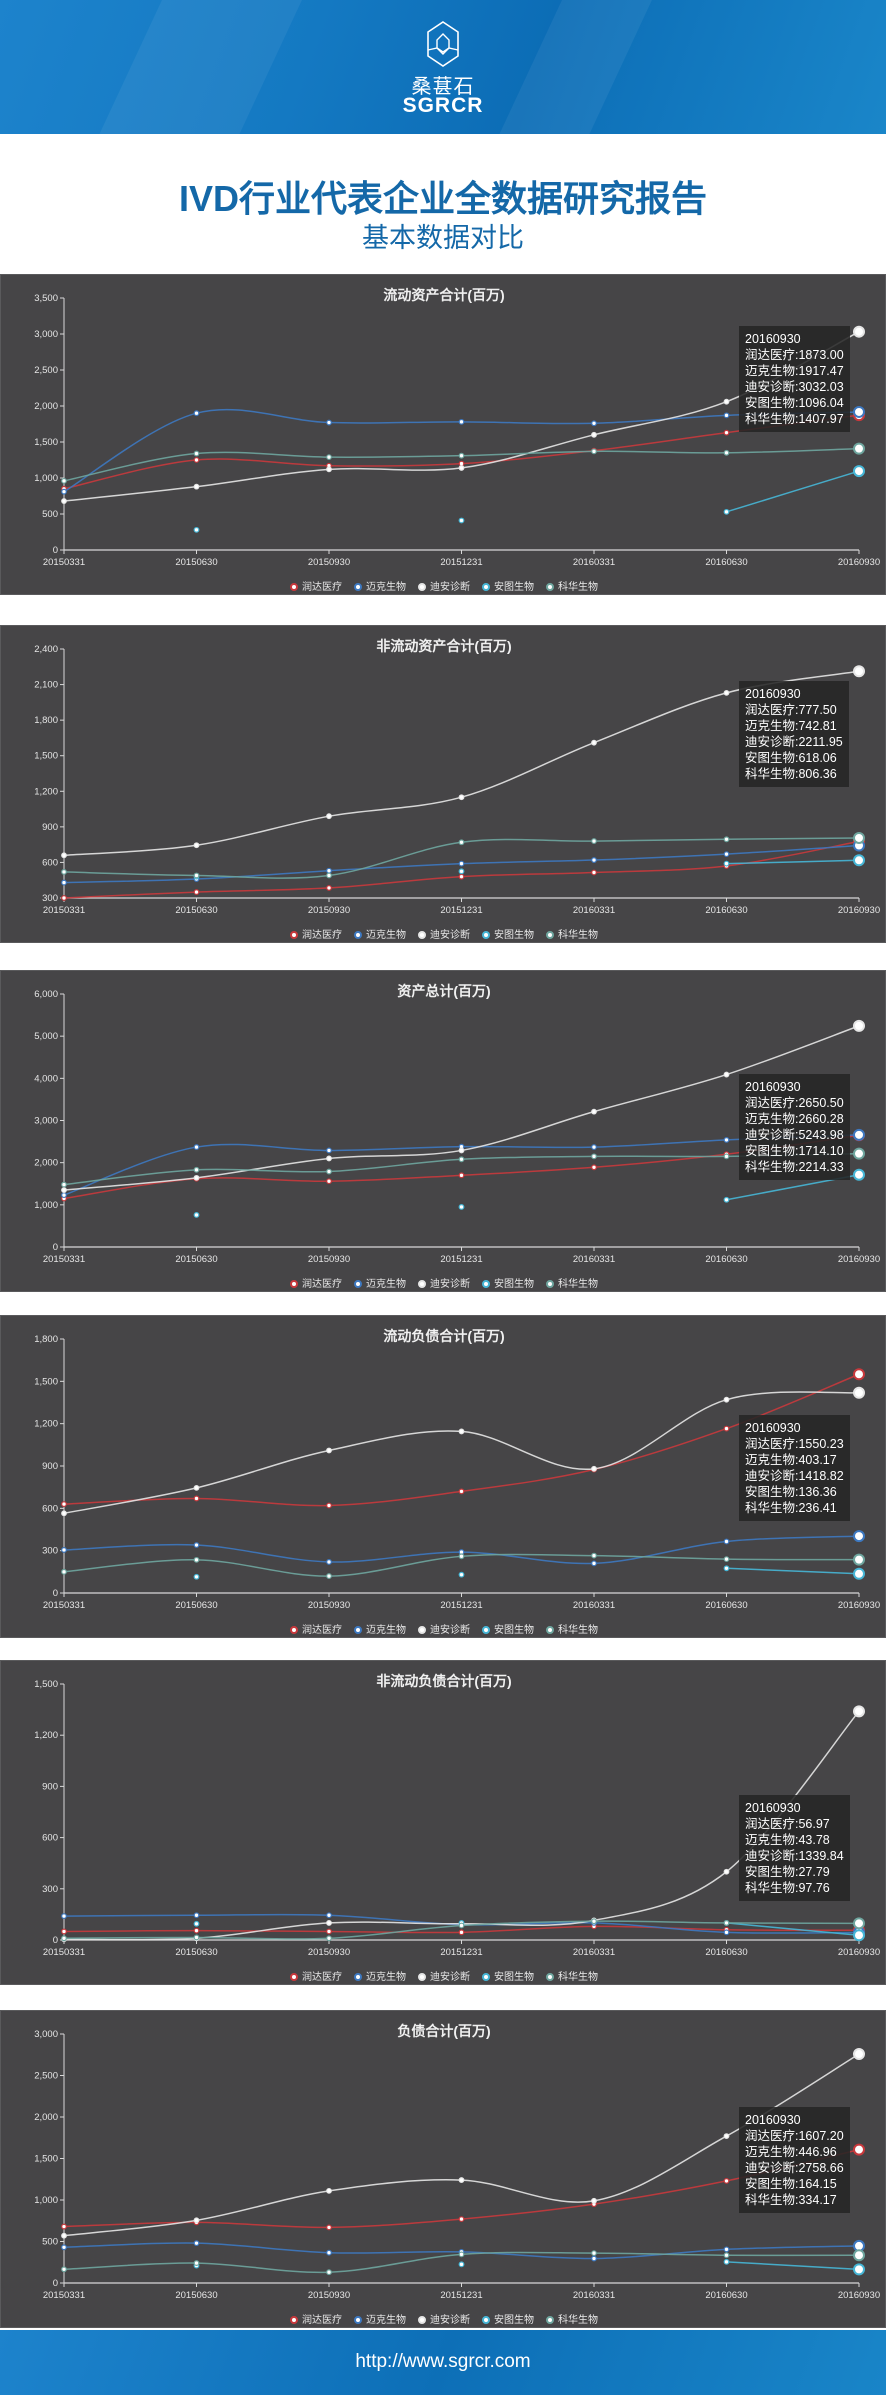 This screenshot has height=2395, width=886. I want to click on header-banner: 桑葚石 SGRCR, so click(443, 67).